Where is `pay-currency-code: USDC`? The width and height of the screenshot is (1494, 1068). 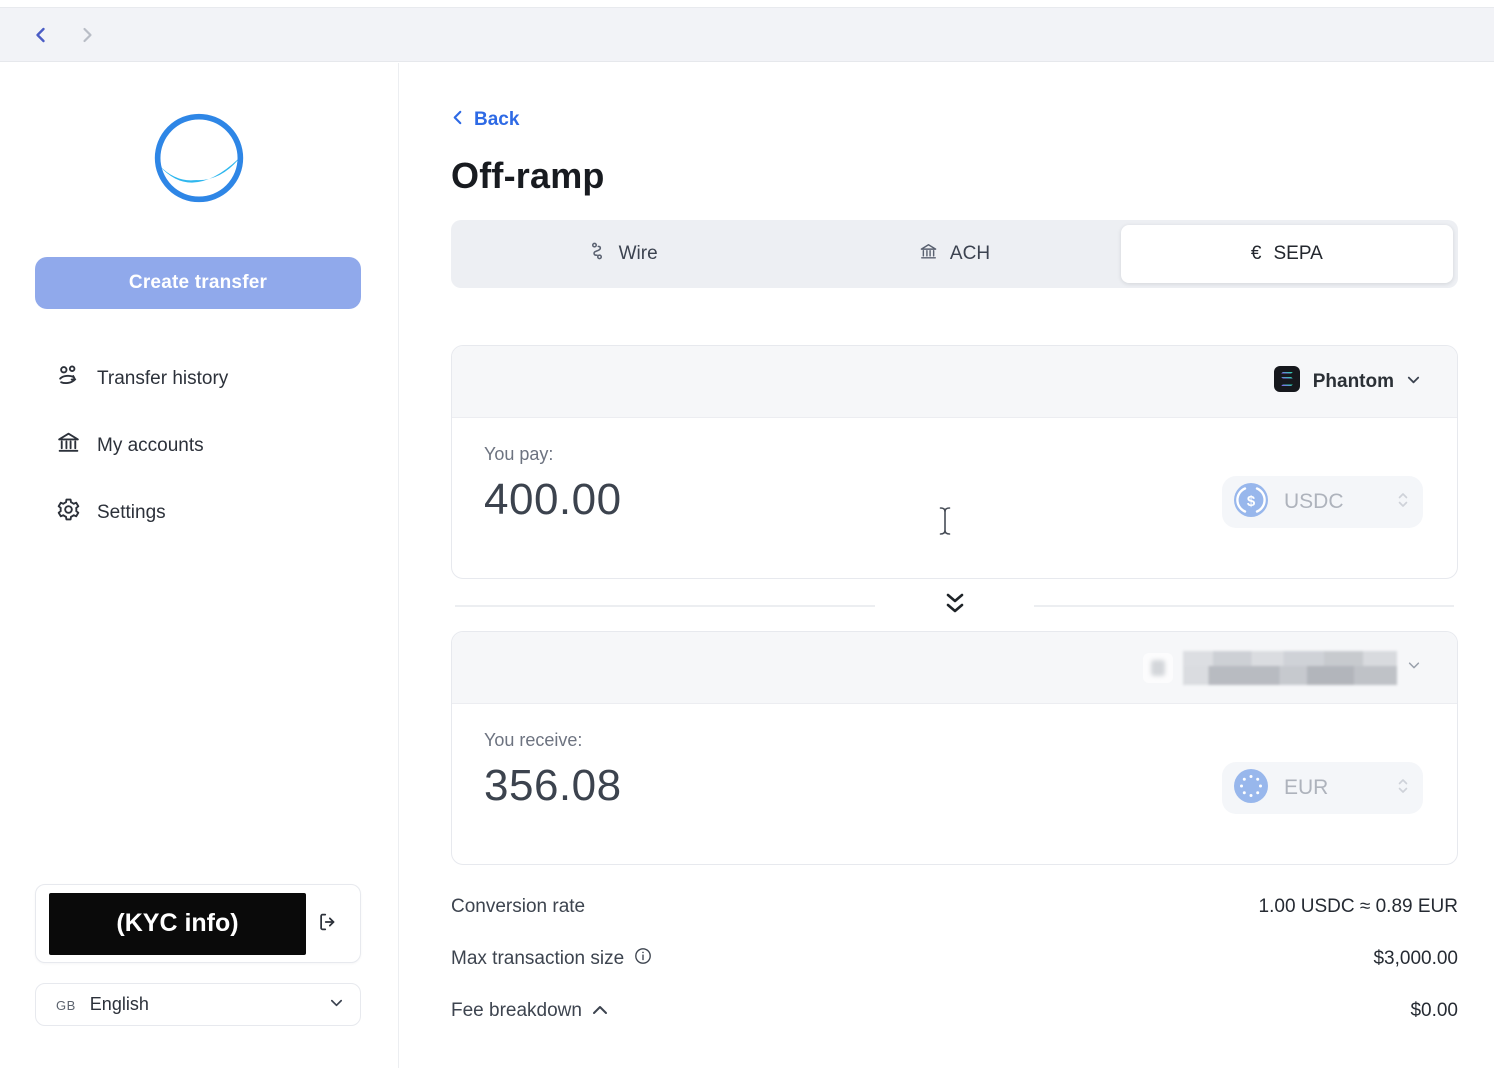
pay-currency-code: USDC is located at coordinates (1314, 501).